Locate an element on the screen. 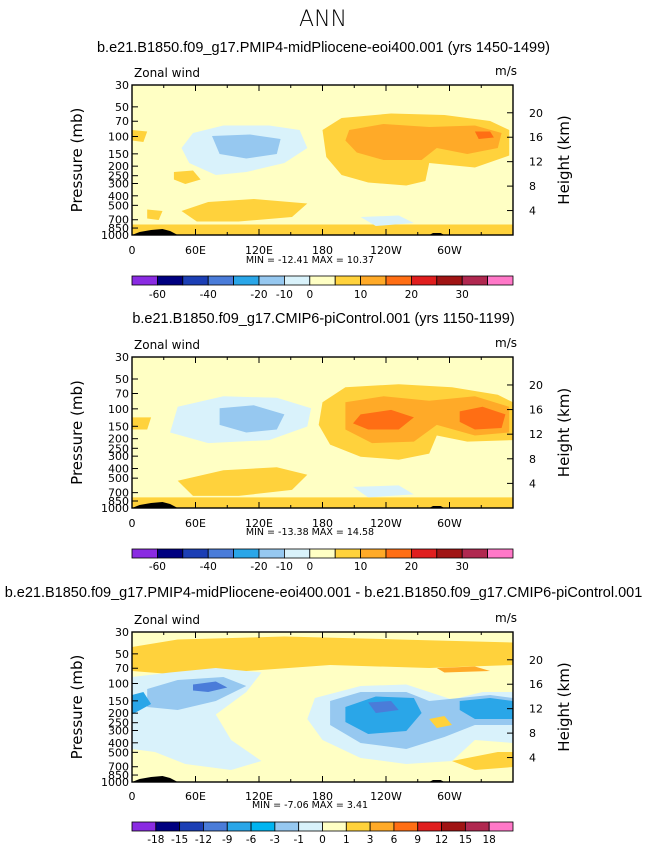 The image size is (647, 844). x-tick-label: 120W is located at coordinates (386, 250).